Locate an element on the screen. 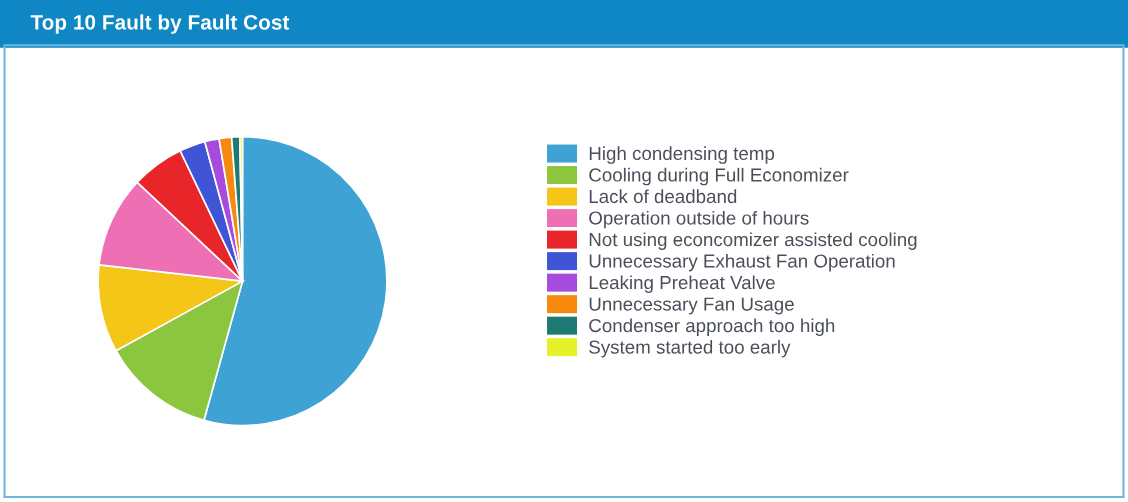 The height and width of the screenshot is (502, 1128). legend-label: System started too early is located at coordinates (690, 348).